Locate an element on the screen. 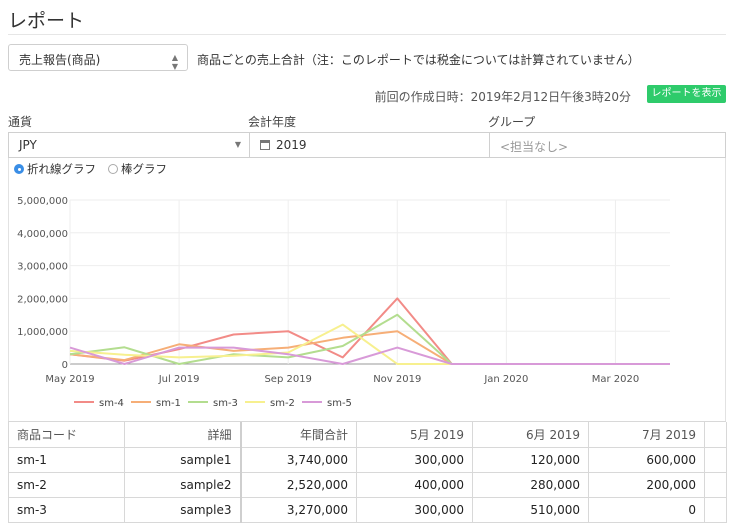  y-tick-label: 5,000,000 is located at coordinates (42, 201).